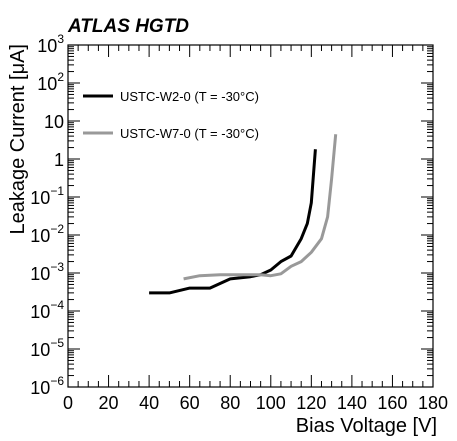  Describe the element at coordinates (18, 139) in the screenshot. I see `y-axis-title: Leakage Current [μA]` at that location.